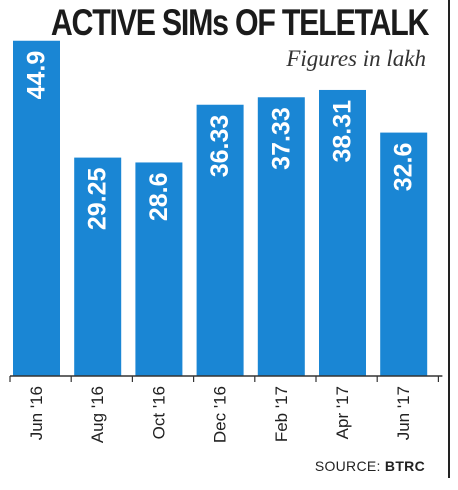  Describe the element at coordinates (240, 22) in the screenshot. I see `chart-title: ACTIVE SIMs OF TELETALK` at that location.